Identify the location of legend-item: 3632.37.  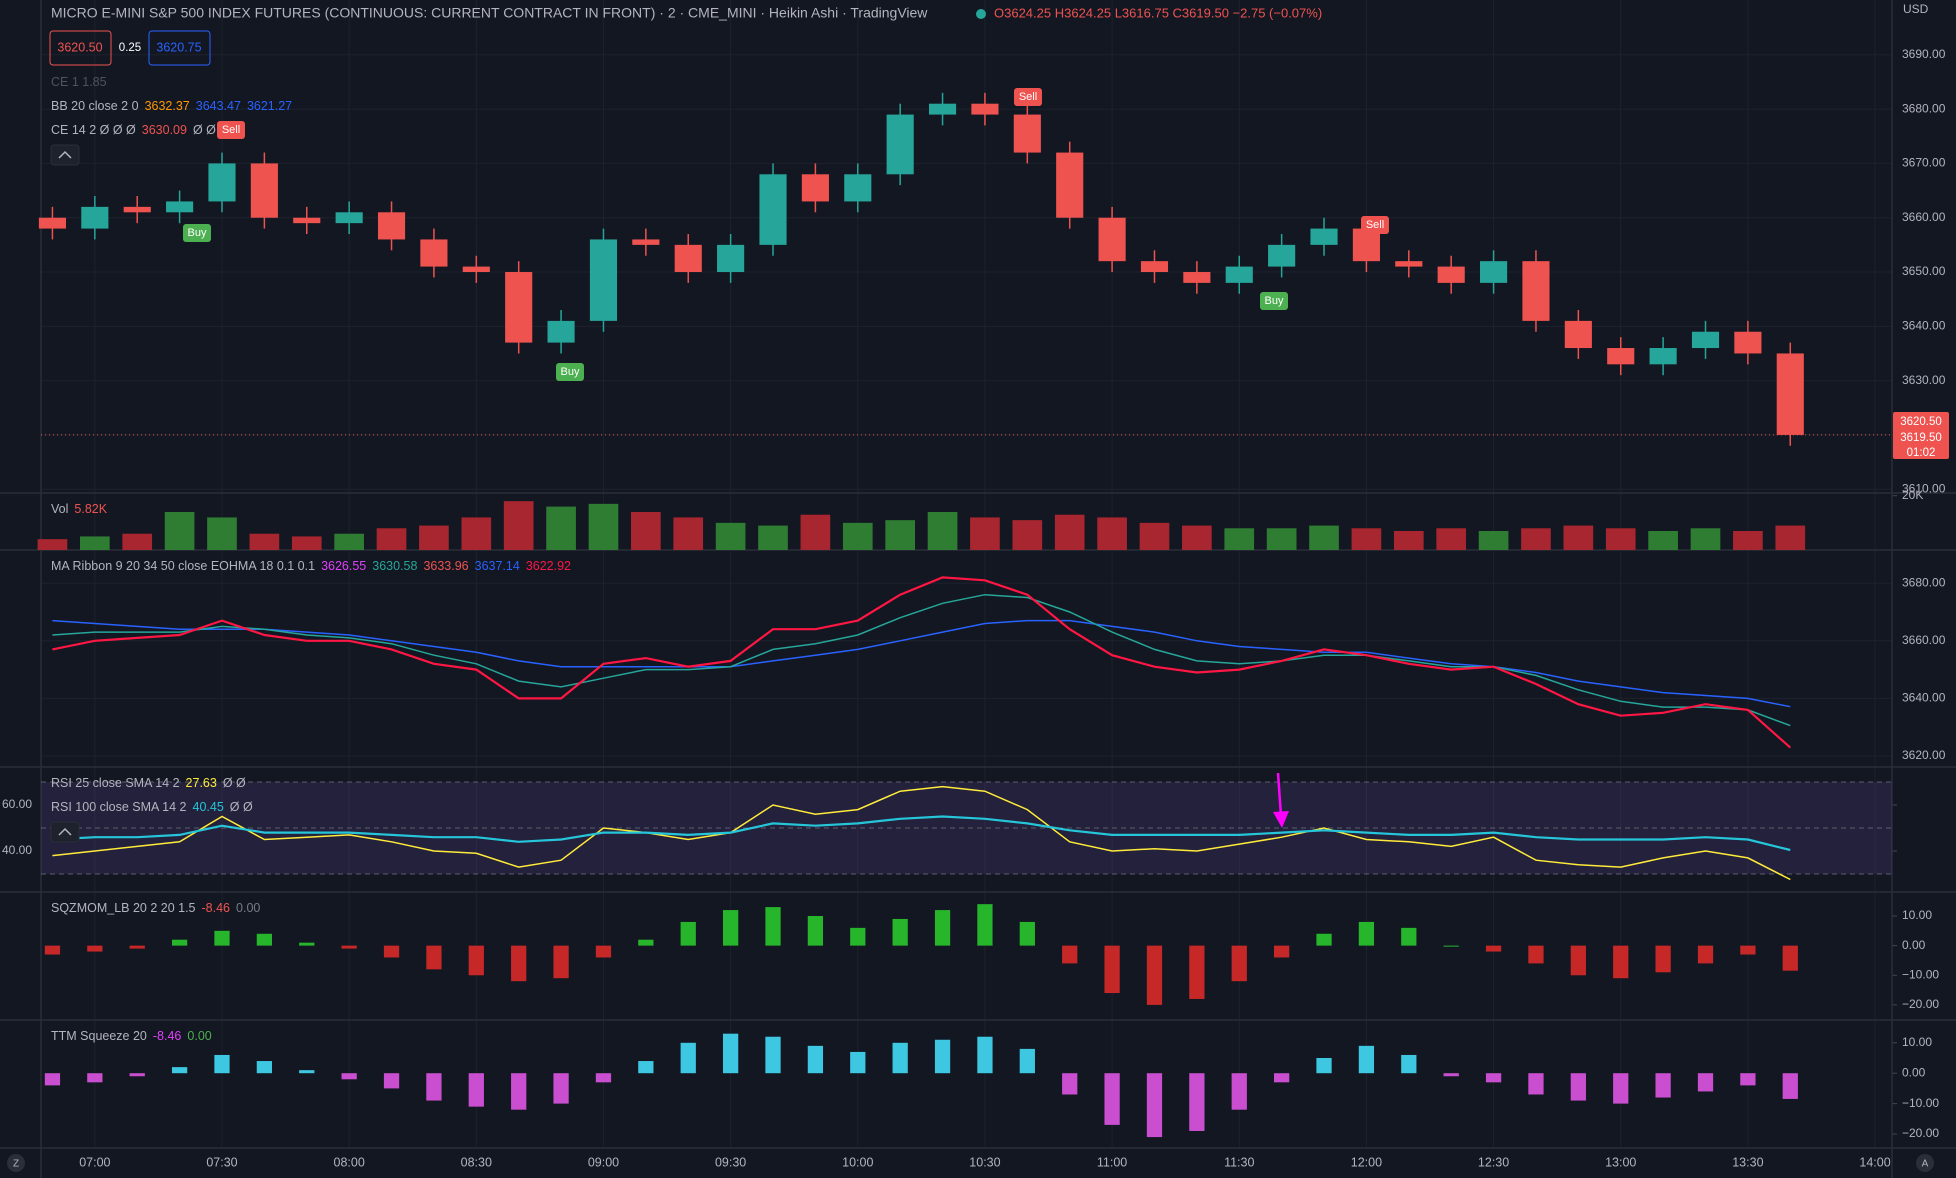
(167, 106).